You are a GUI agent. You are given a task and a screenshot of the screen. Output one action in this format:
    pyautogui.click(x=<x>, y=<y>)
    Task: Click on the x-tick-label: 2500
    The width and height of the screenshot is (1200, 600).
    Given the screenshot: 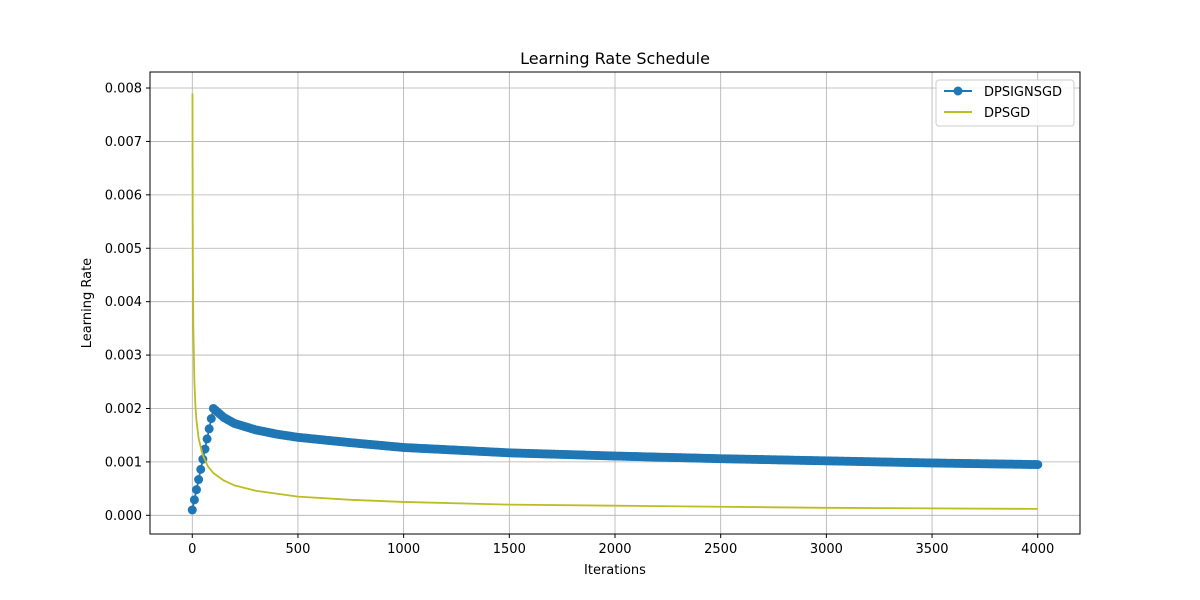 What is the action you would take?
    pyautogui.click(x=720, y=549)
    